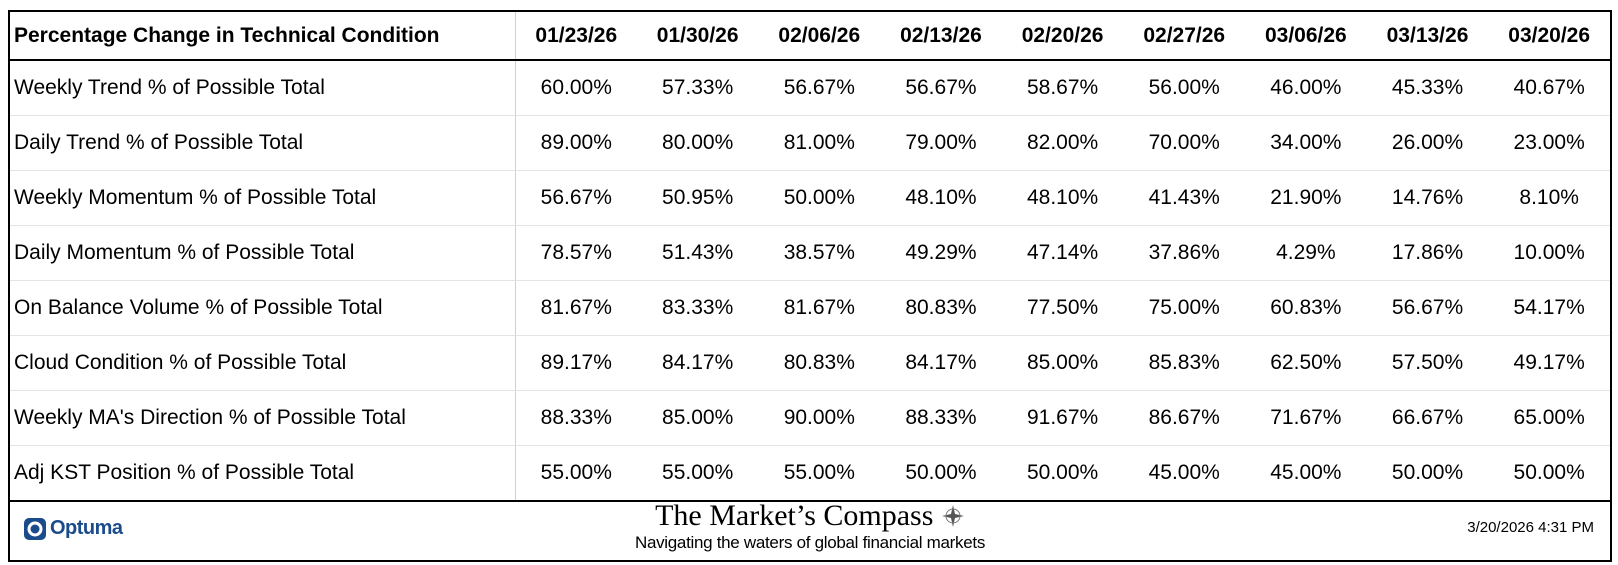  I want to click on cell-value: 8.10%, so click(1549, 198).